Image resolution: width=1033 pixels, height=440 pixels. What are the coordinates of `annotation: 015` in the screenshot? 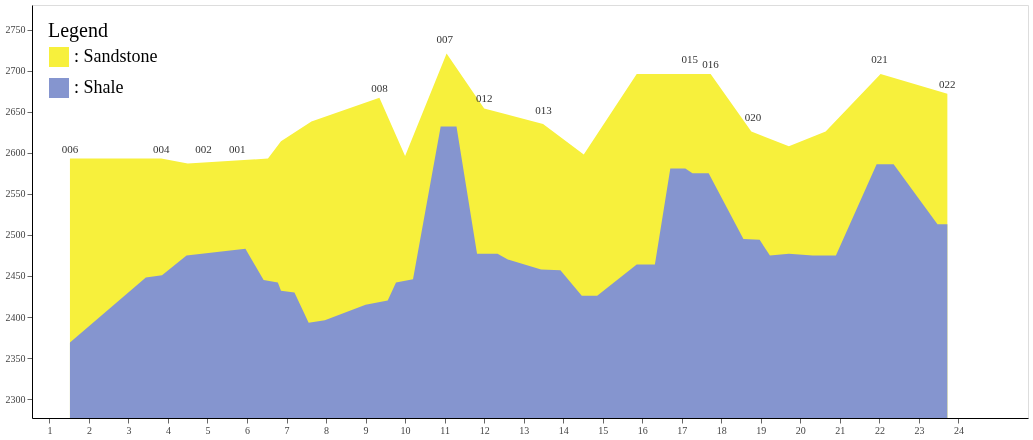 It's located at (690, 59).